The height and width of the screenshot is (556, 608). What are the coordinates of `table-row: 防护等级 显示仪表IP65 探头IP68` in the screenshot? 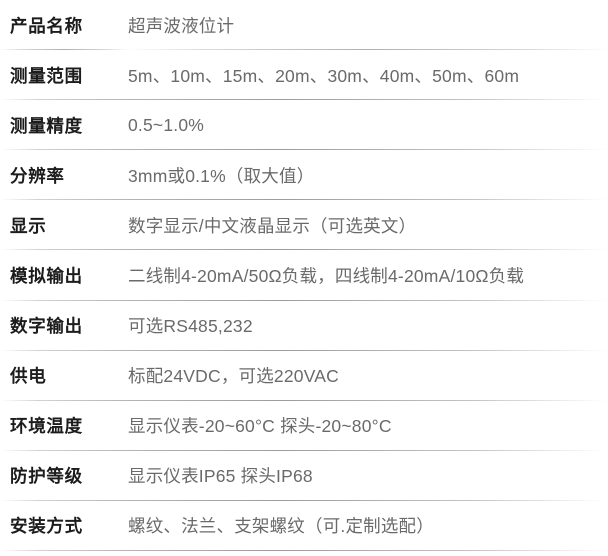 It's located at (304, 476).